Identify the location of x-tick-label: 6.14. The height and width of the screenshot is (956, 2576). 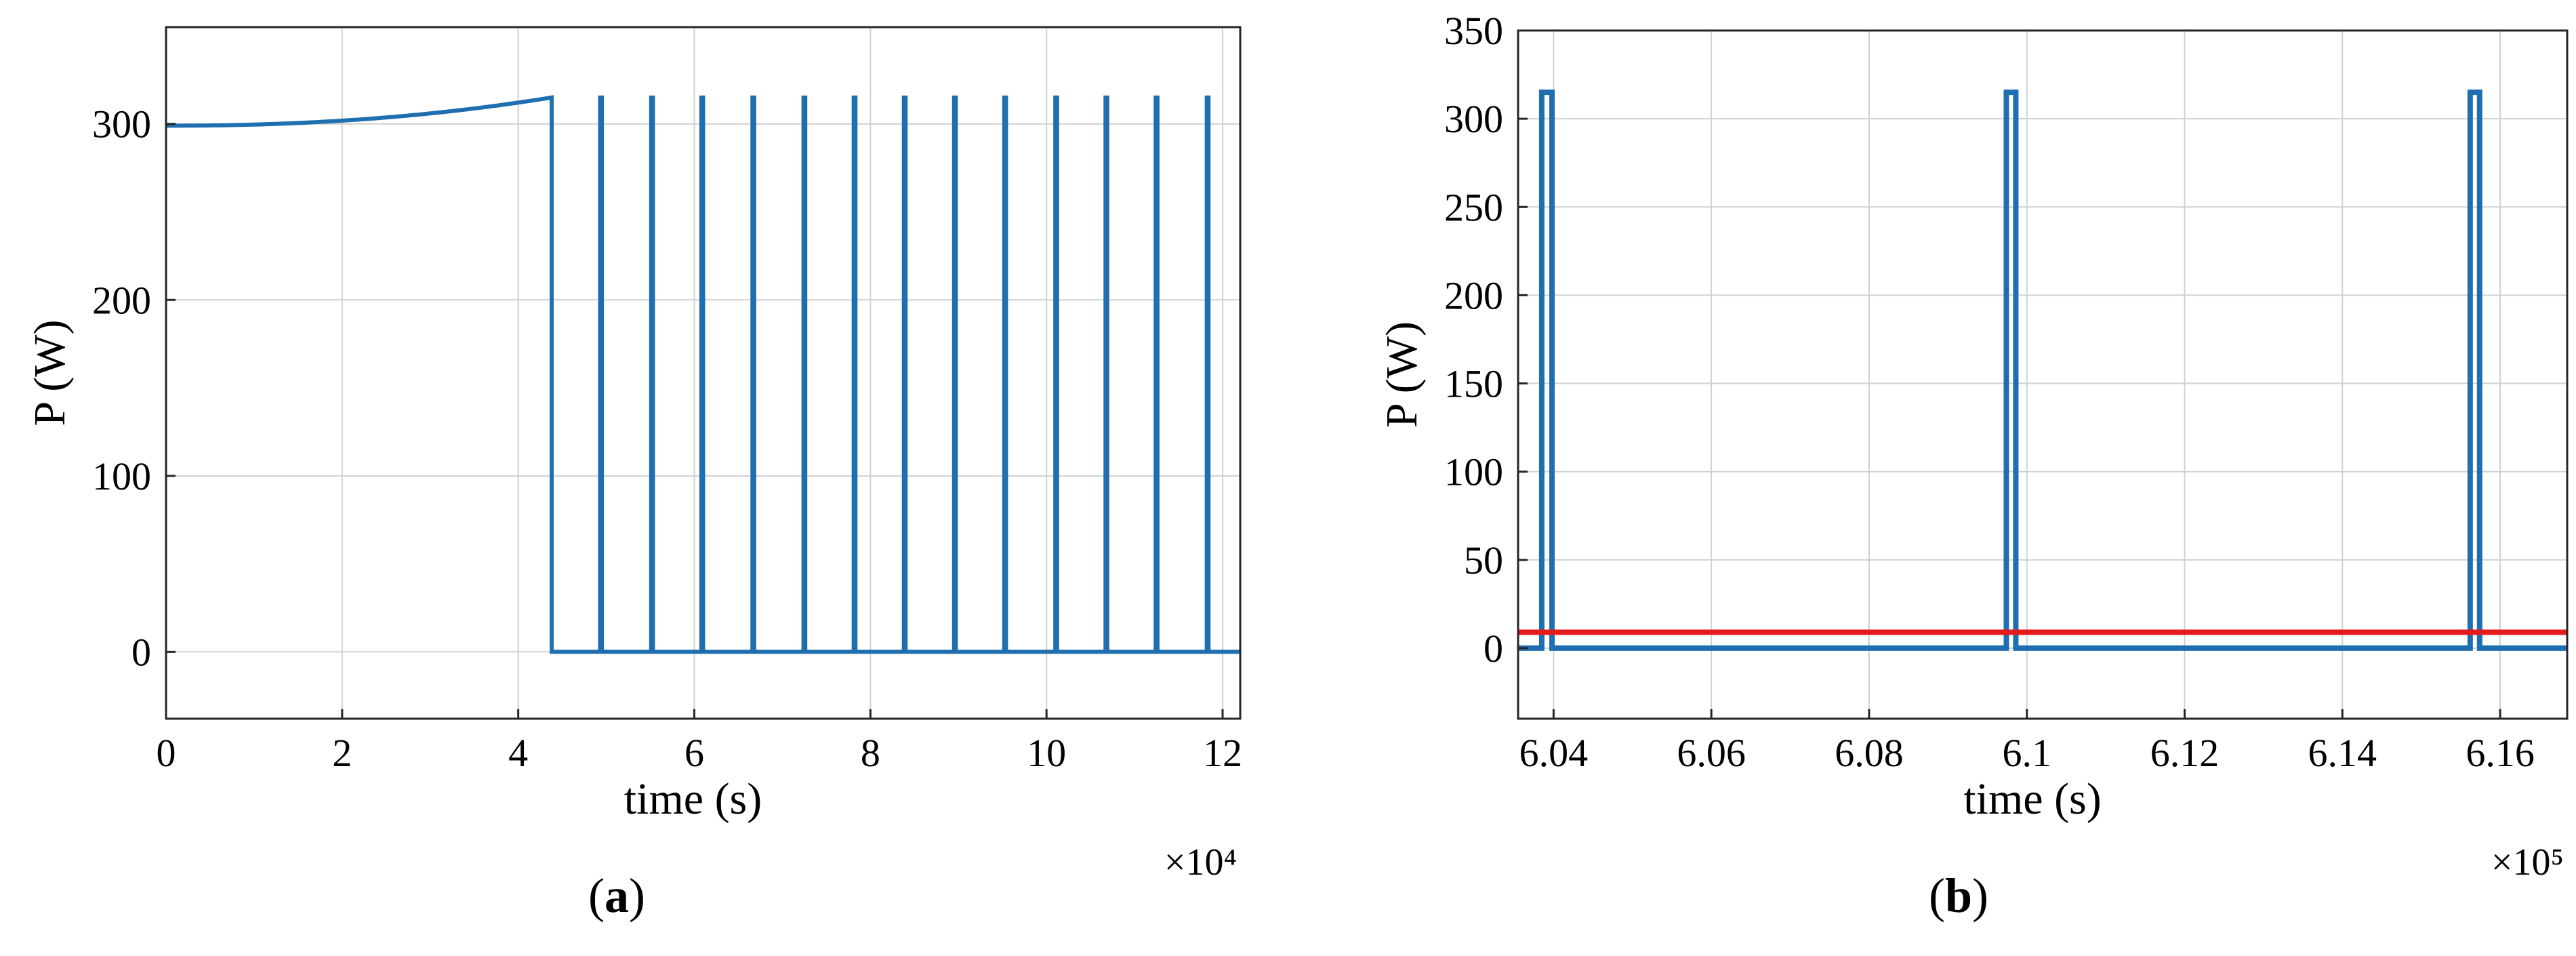
(2342, 753).